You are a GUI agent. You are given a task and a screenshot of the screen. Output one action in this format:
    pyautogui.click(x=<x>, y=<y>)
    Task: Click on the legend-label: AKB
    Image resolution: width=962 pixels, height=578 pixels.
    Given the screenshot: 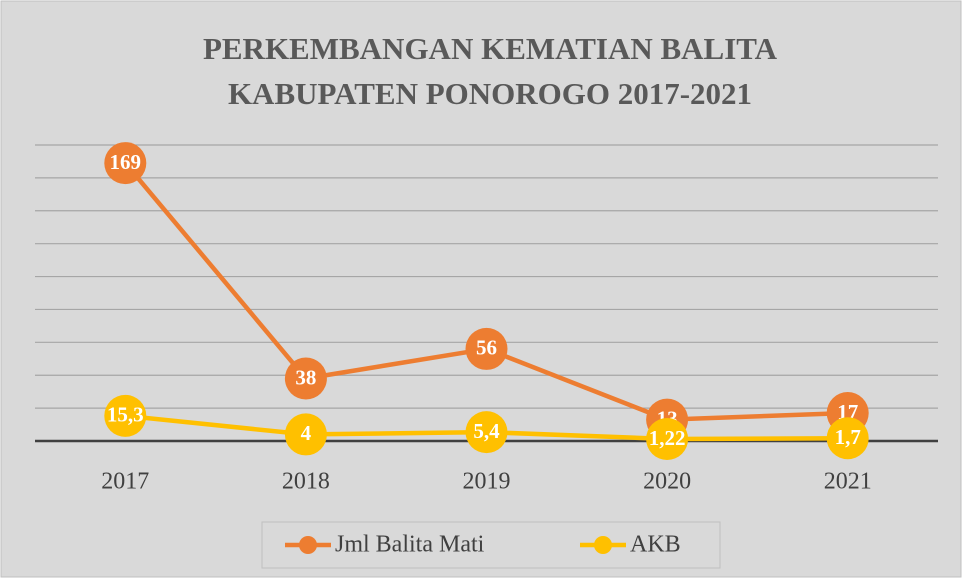 What is the action you would take?
    pyautogui.click(x=655, y=545)
    